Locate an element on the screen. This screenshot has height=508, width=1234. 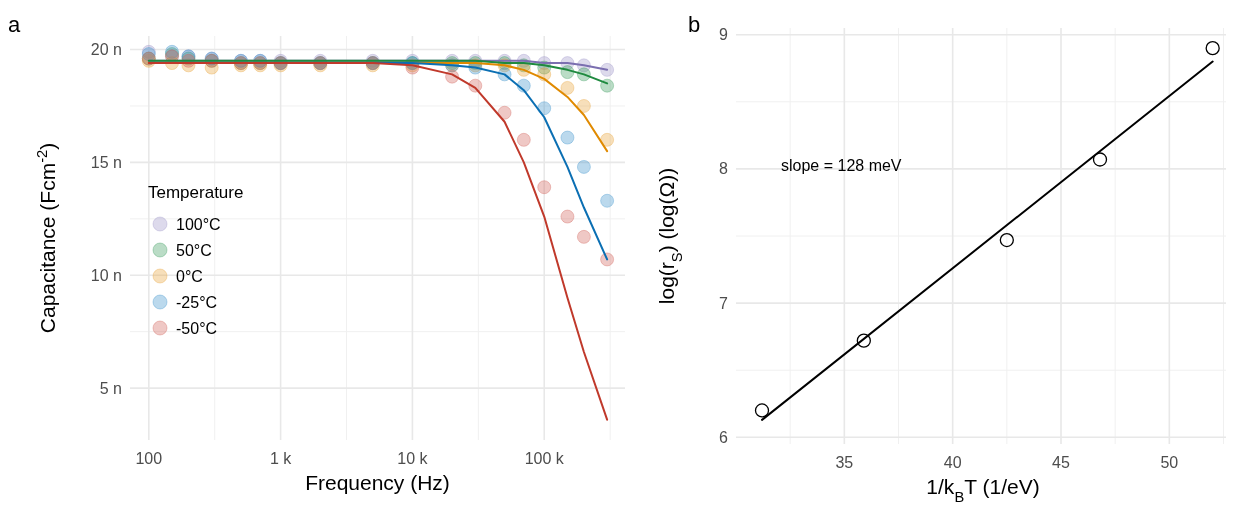
legend-label: -25°C is located at coordinates (197, 302).